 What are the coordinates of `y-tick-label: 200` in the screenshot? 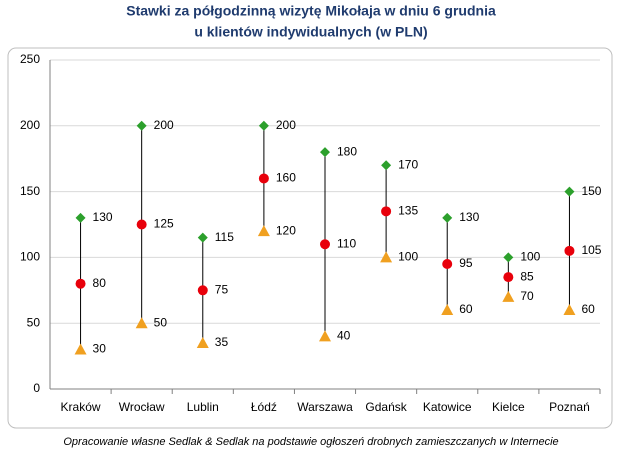 It's located at (30, 125).